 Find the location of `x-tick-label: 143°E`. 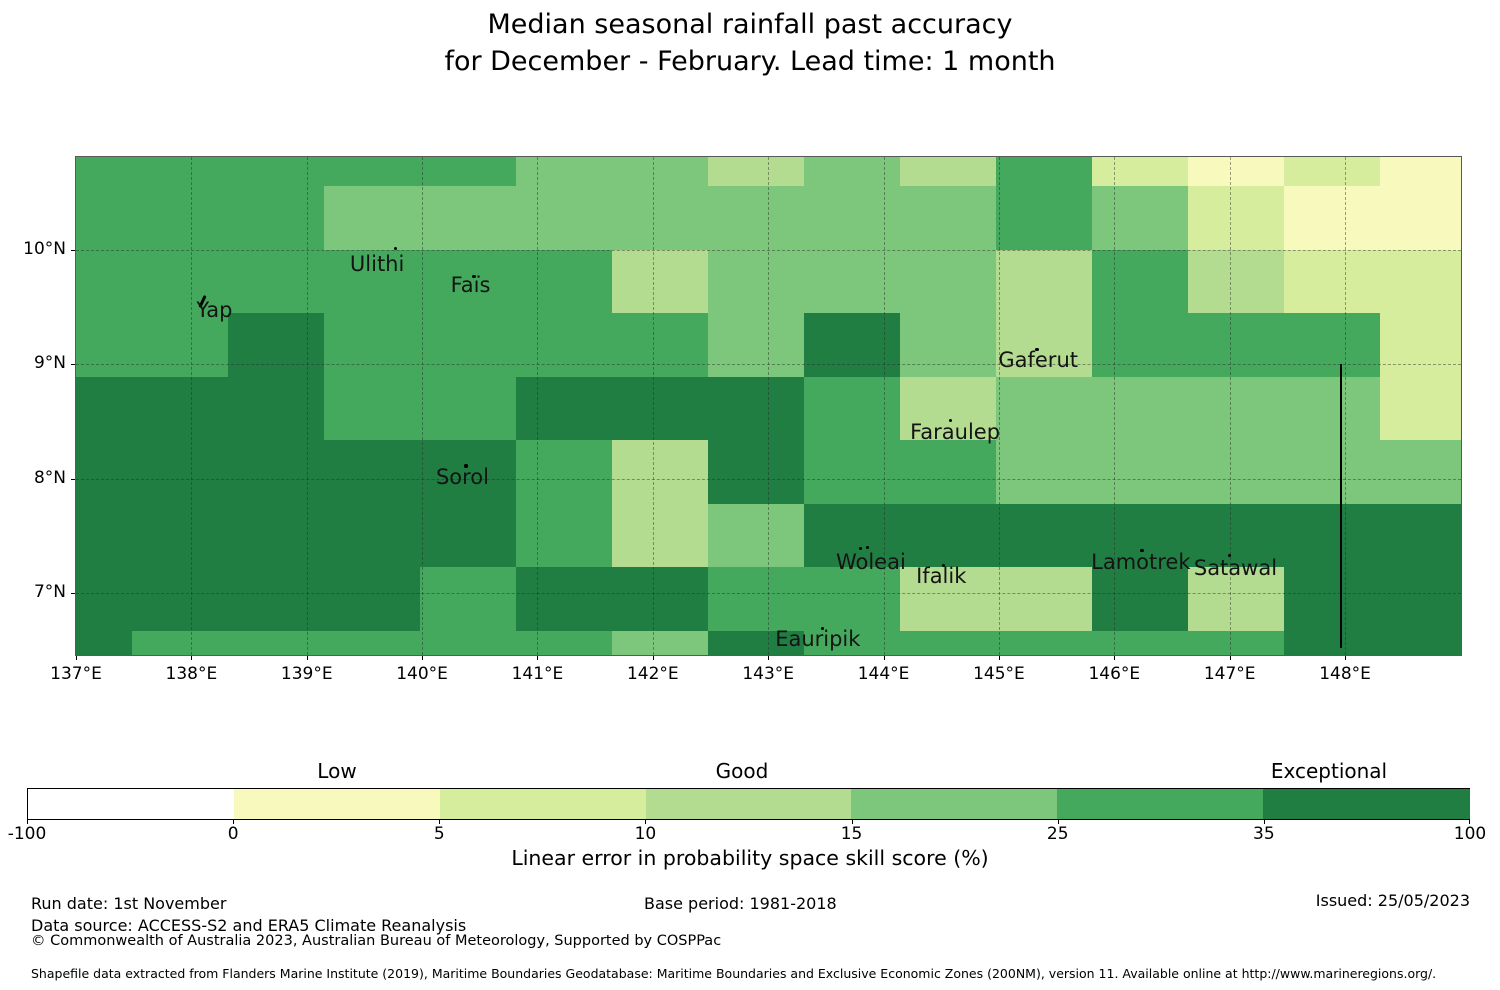

x-tick-label: 143°E is located at coordinates (768, 674).